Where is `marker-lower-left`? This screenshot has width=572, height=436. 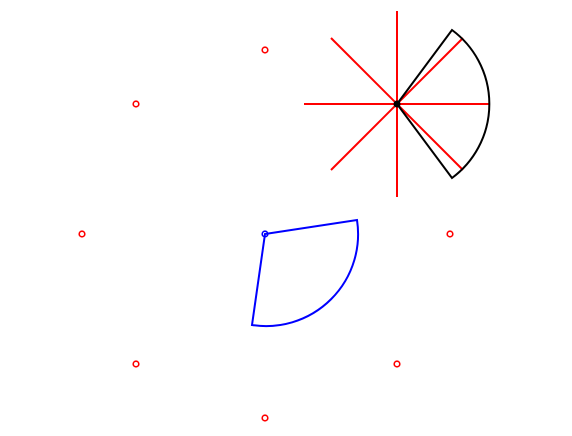 marker-lower-left is located at coordinates (136, 364).